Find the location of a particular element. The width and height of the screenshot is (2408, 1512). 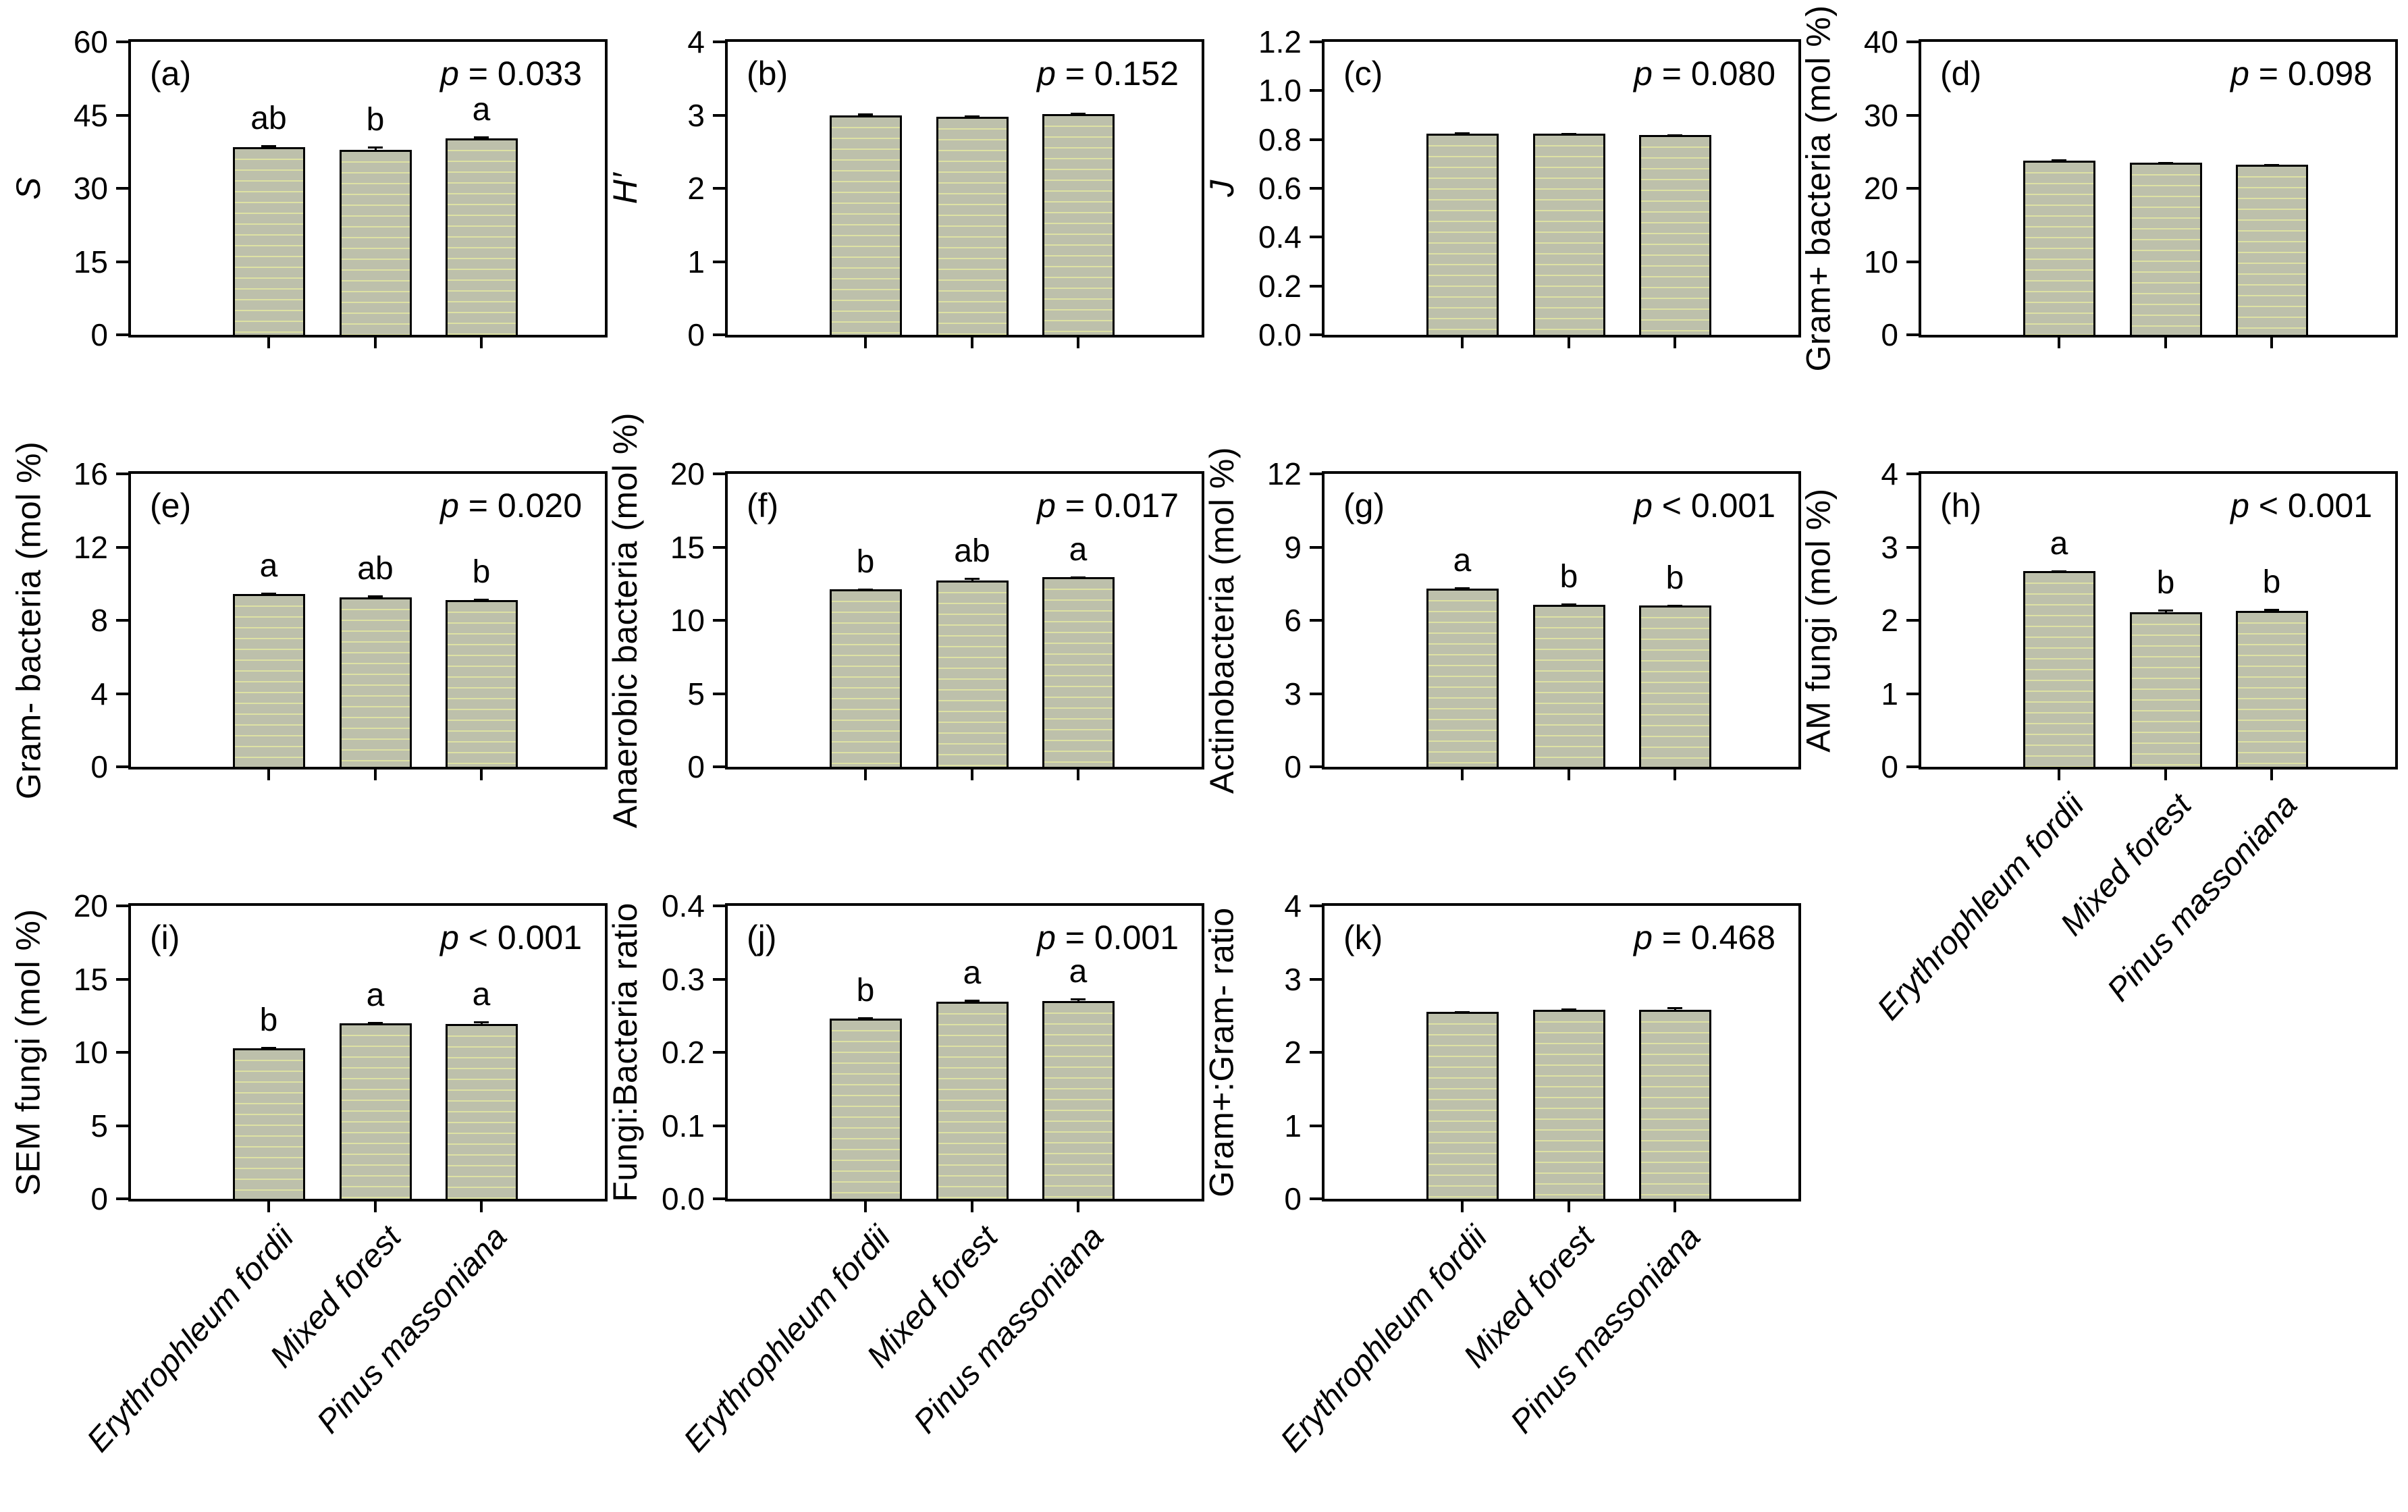

y-tick-label: 5 is located at coordinates (696, 693).